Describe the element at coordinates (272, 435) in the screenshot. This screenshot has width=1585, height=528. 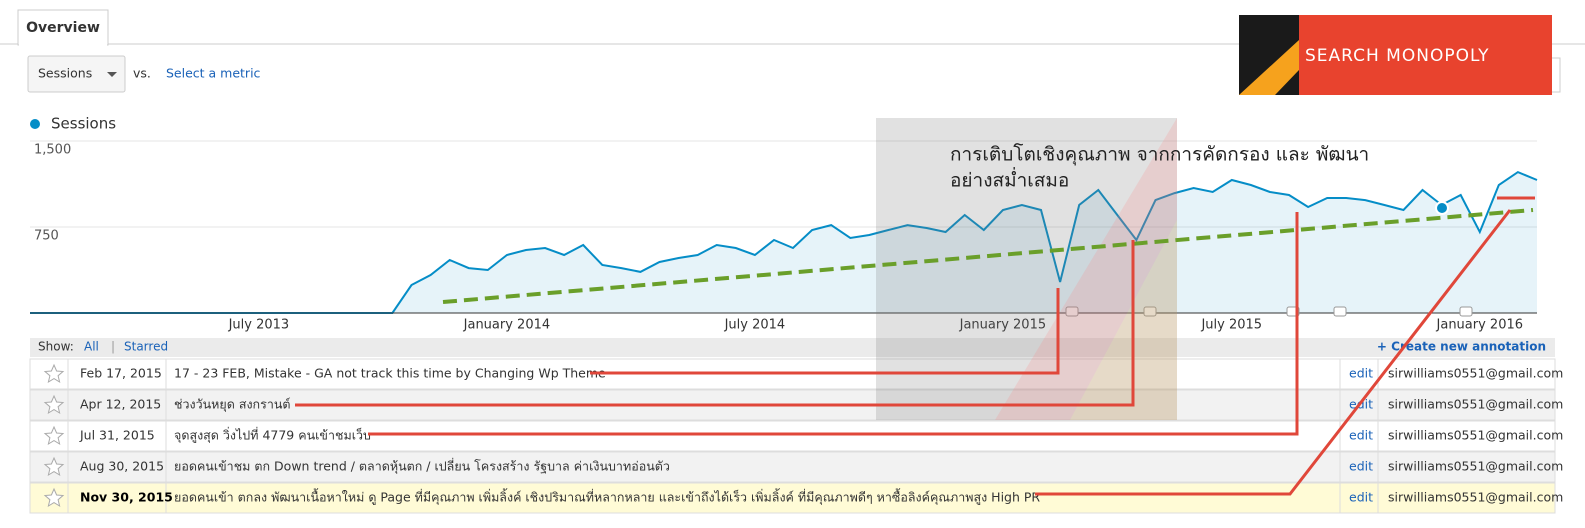
I see `annotation-text: จุดสูงสุด วิ่งไปที่ 4779 คนเข้าชมเว็บ` at that location.